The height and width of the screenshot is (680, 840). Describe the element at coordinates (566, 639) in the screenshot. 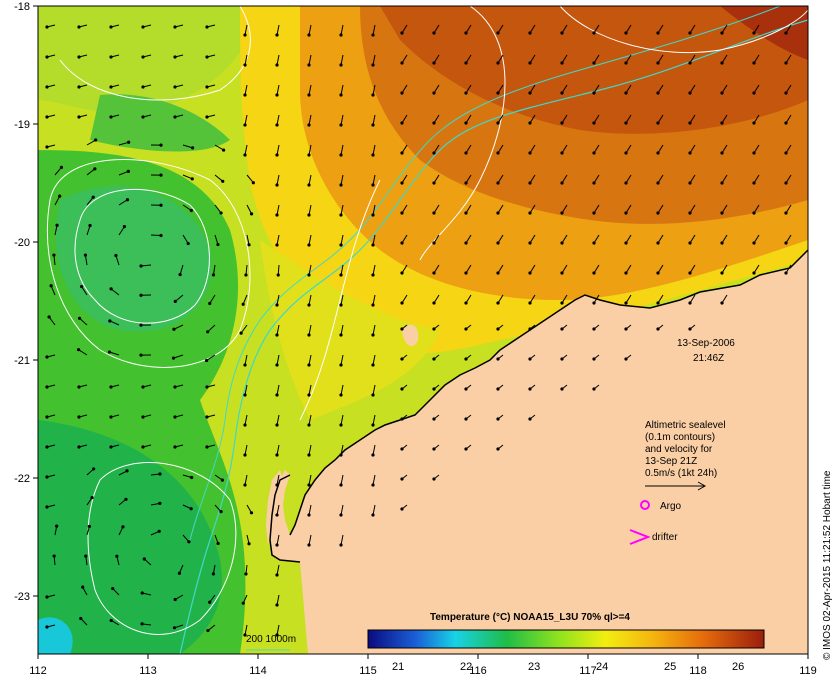

I see `colorbar` at that location.